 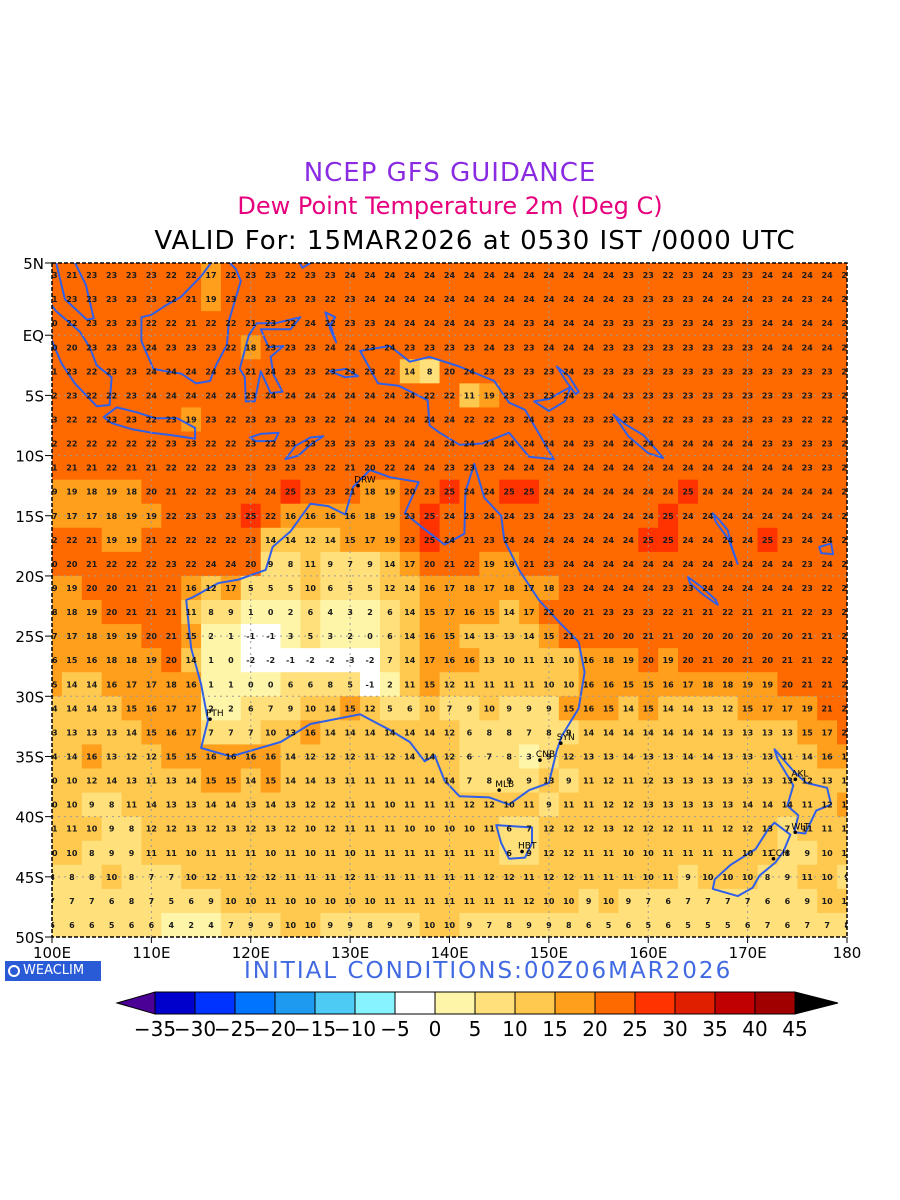 I want to click on grid-value: 9, so click(x=569, y=781).